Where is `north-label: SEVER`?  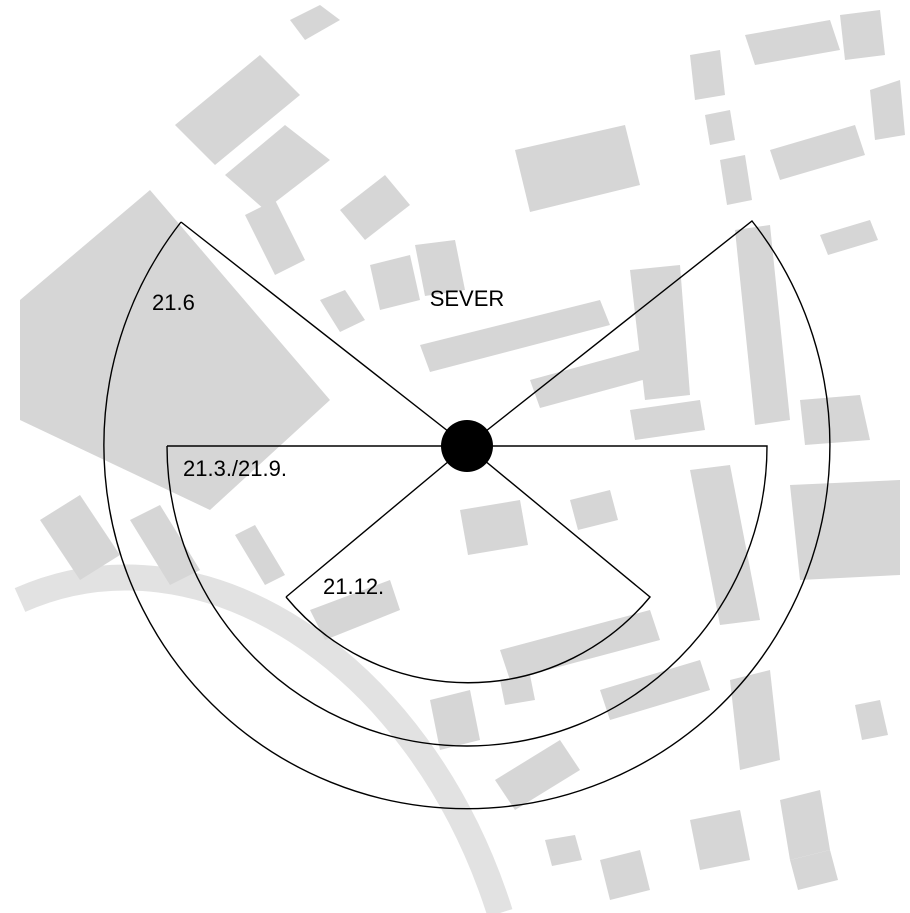
north-label: SEVER is located at coordinates (467, 298).